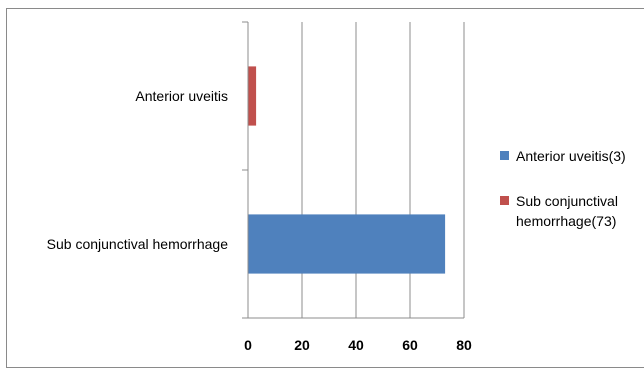 The image size is (644, 368). What do you see at coordinates (347, 244) in the screenshot?
I see `bar-sub-conjunctival-hemorrhage` at bounding box center [347, 244].